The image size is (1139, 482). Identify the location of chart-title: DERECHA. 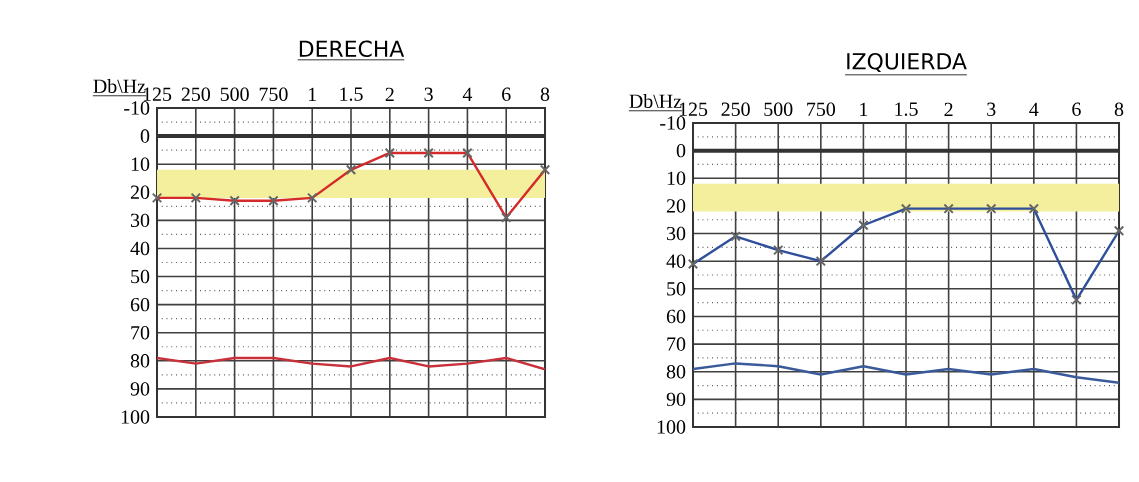
(352, 49).